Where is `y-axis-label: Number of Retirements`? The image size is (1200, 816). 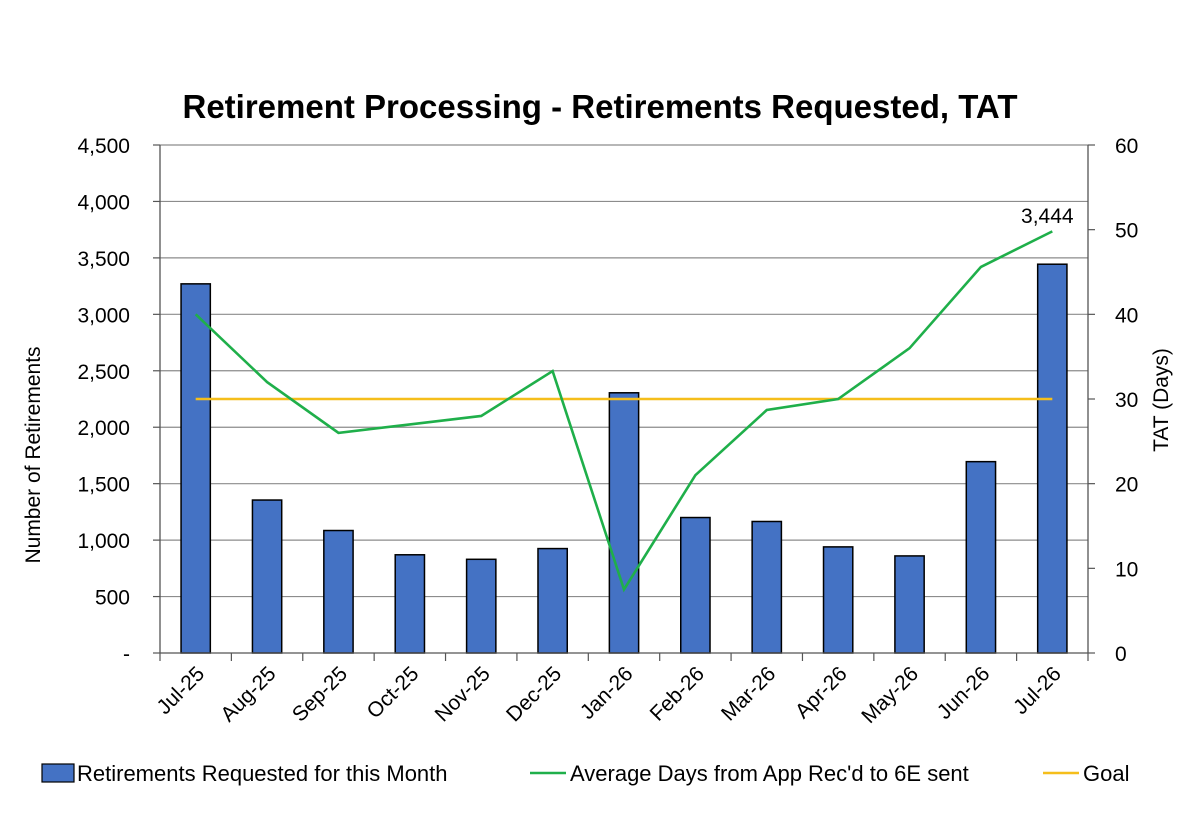
y-axis-label: Number of Retirements is located at coordinates (33, 454).